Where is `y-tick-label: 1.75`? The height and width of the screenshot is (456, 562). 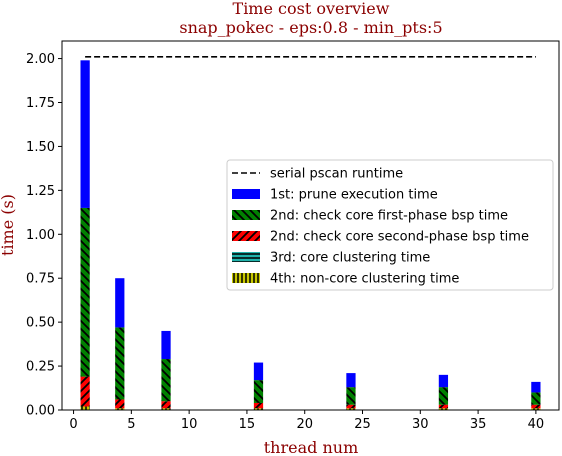 y-tick-label: 1.75 is located at coordinates (40, 103).